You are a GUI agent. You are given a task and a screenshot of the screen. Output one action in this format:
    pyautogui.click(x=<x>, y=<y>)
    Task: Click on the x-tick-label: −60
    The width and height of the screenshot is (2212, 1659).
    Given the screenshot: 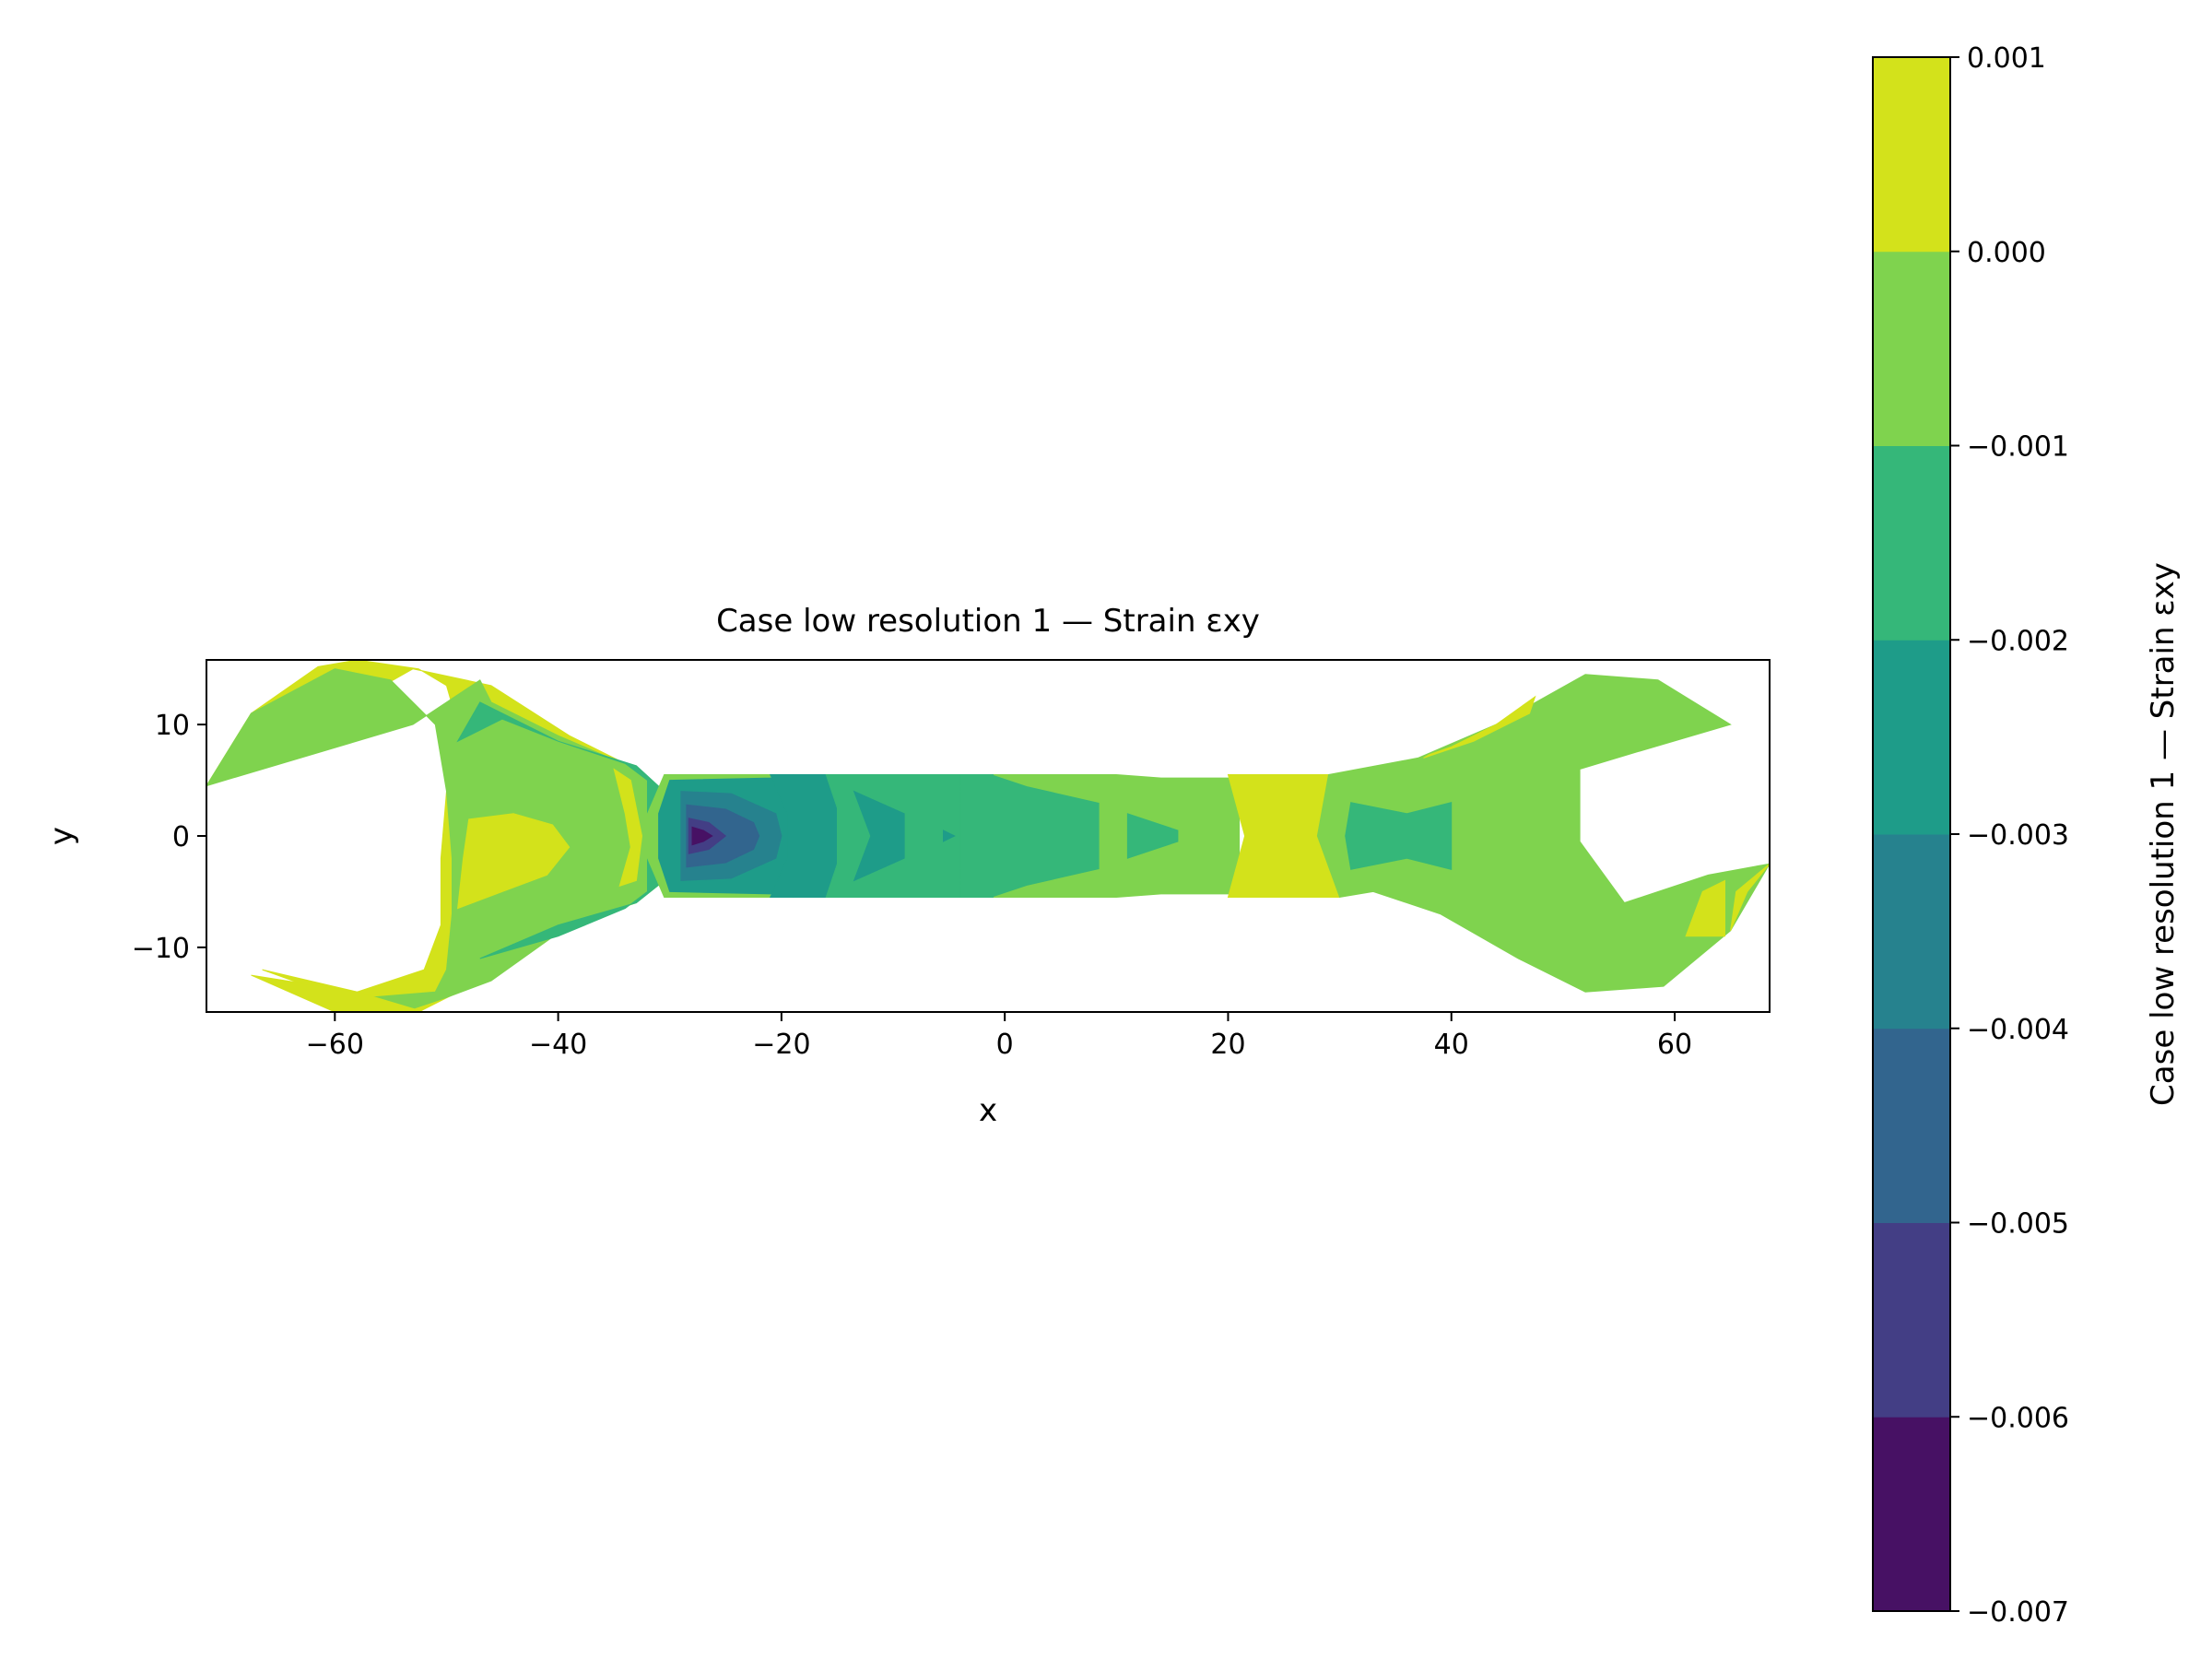 What is the action you would take?
    pyautogui.click(x=335, y=1045)
    